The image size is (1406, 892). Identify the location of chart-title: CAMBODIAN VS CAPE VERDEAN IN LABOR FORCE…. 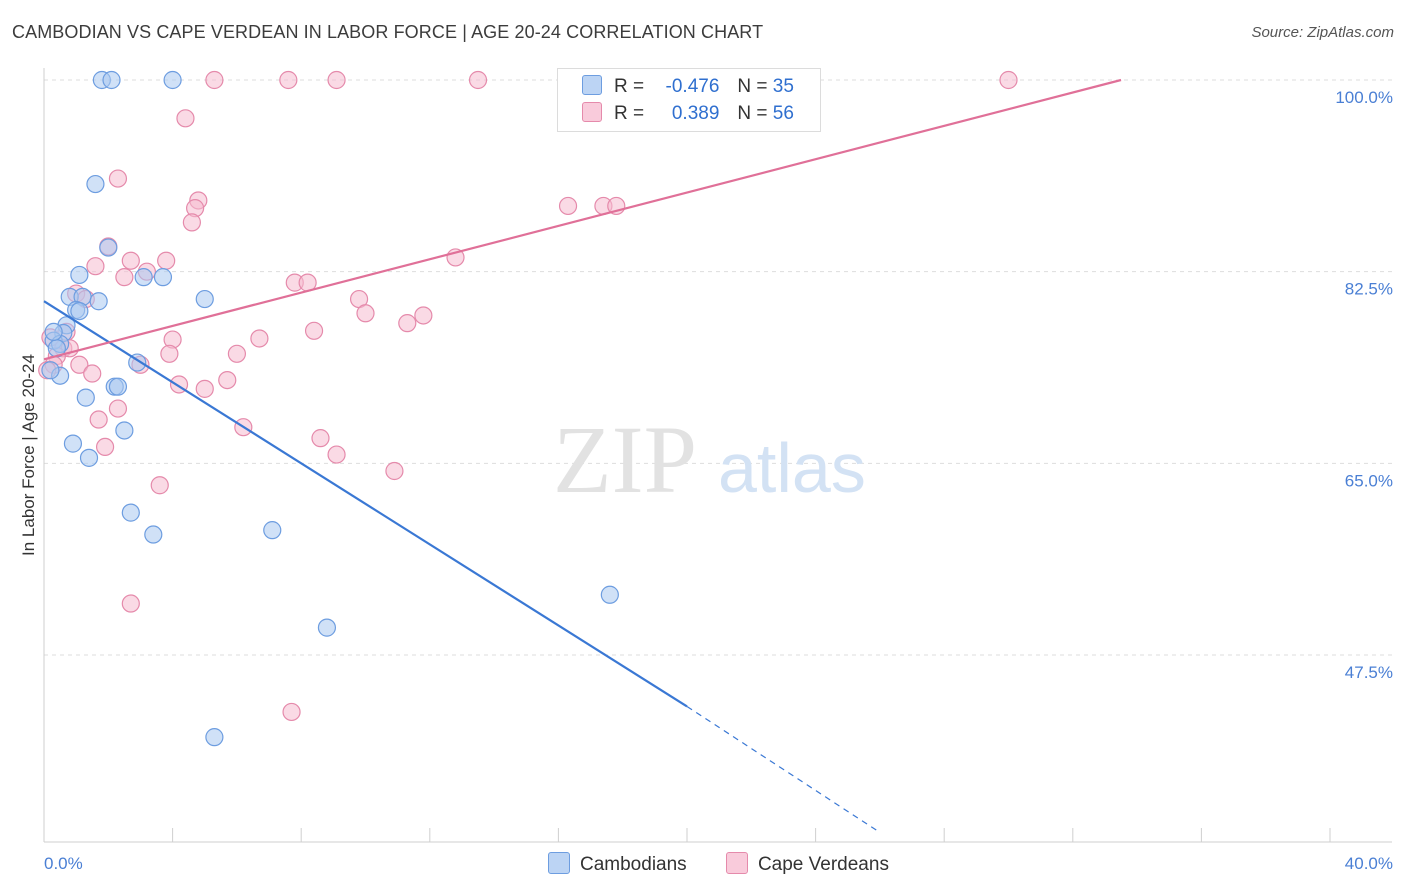
(388, 32).